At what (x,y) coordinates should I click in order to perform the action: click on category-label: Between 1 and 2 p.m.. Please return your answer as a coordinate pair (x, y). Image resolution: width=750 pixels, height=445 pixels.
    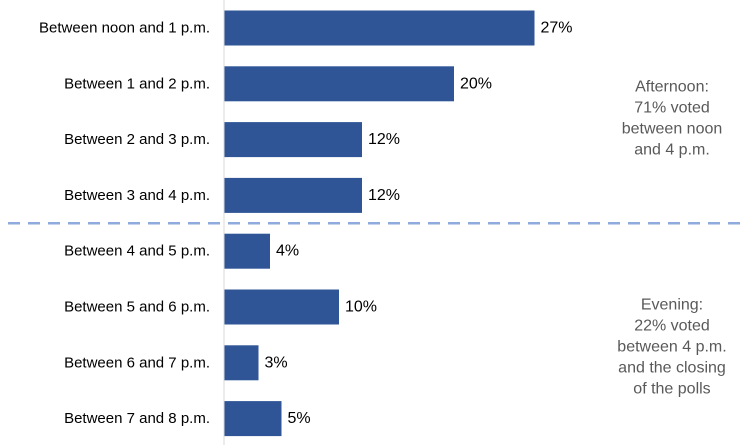
    Looking at the image, I should click on (137, 83).